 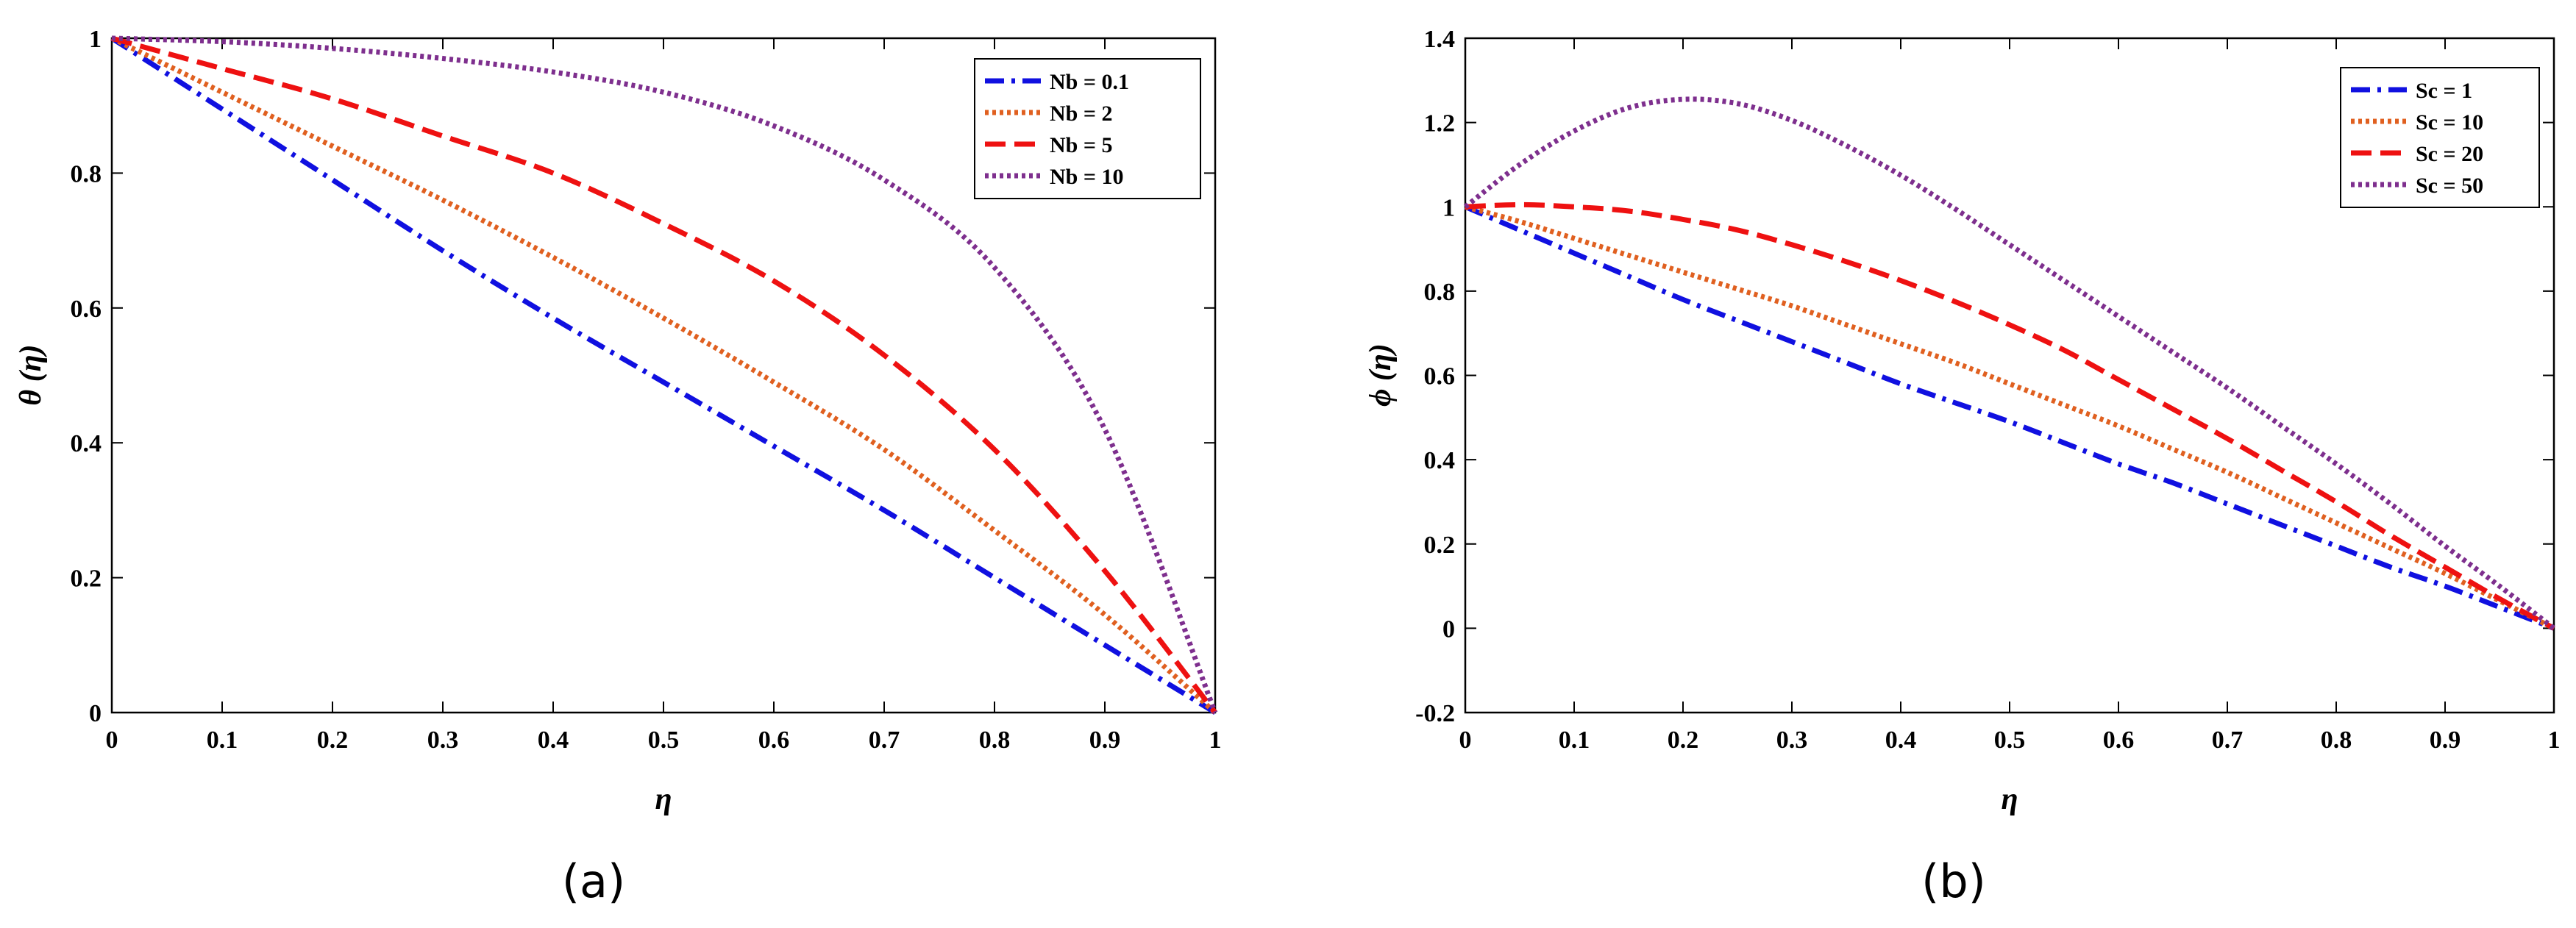 What do you see at coordinates (1089, 82) in the screenshot?
I see `legend-label: Nb = 0.1` at bounding box center [1089, 82].